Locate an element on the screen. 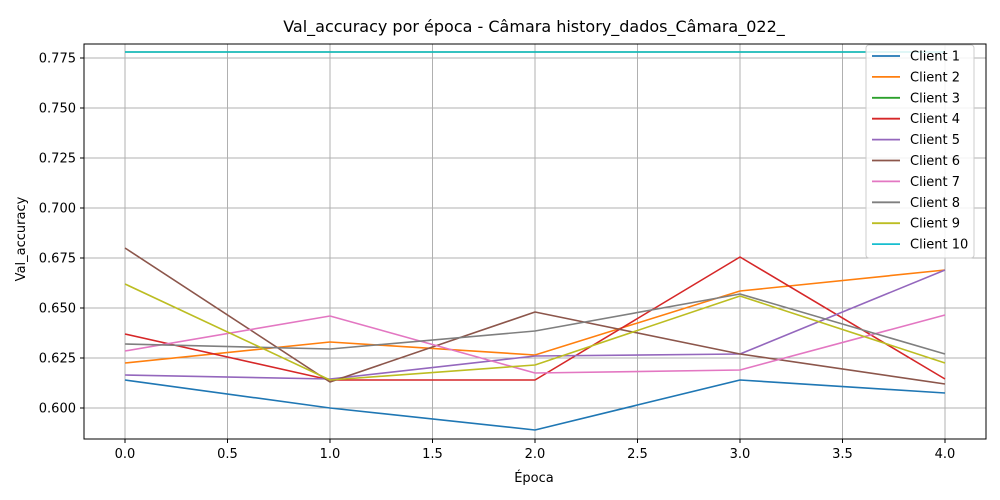 The width and height of the screenshot is (1000, 500). legend-label-client-9: Client 9 is located at coordinates (935, 224).